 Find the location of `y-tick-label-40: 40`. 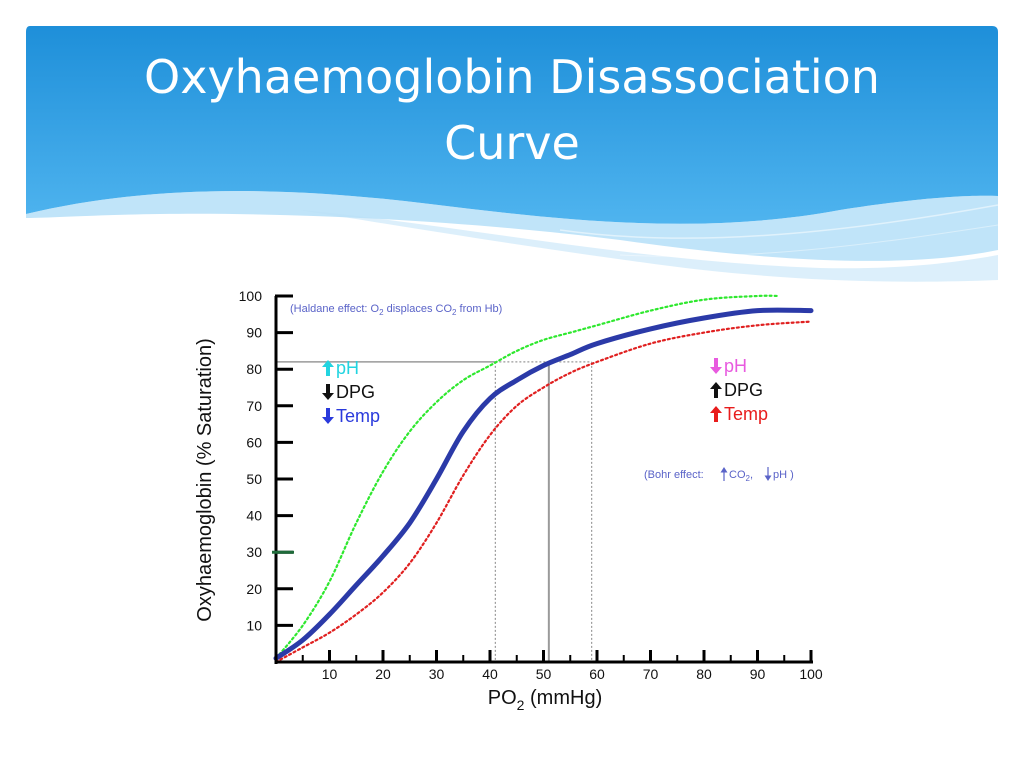

y-tick-label-40: 40 is located at coordinates (254, 516).